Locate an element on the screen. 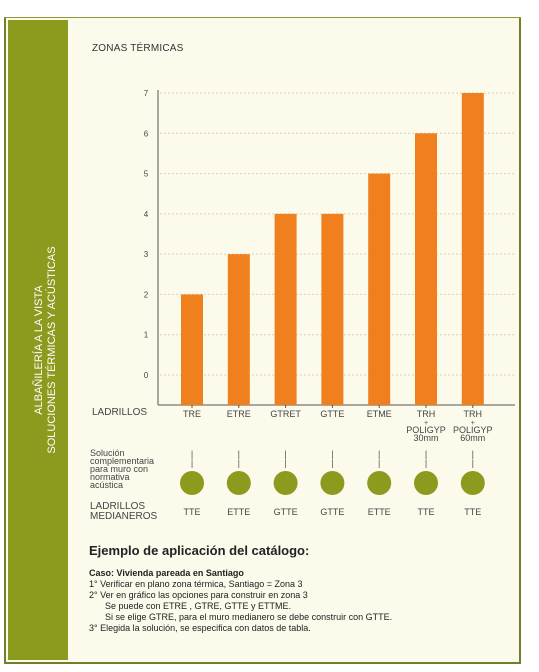 The image size is (539, 672). y-tick-label: 2 is located at coordinates (146, 294).